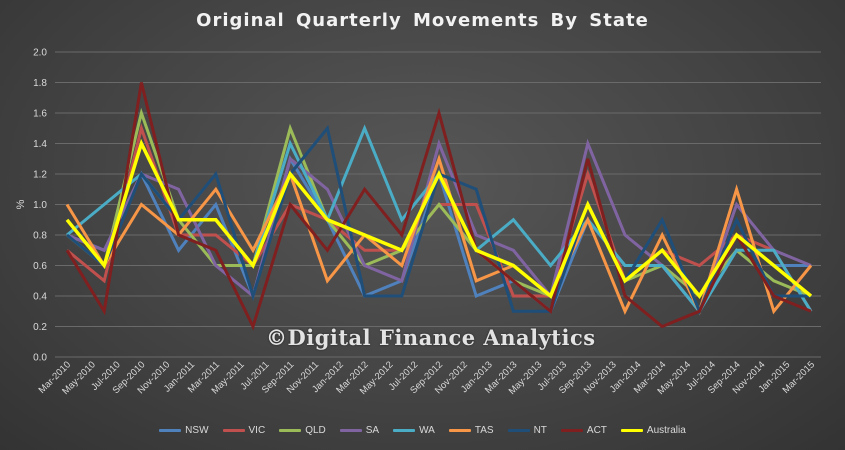 This screenshot has height=450, width=845. What do you see at coordinates (540, 430) in the screenshot?
I see `legend-label: NT` at bounding box center [540, 430].